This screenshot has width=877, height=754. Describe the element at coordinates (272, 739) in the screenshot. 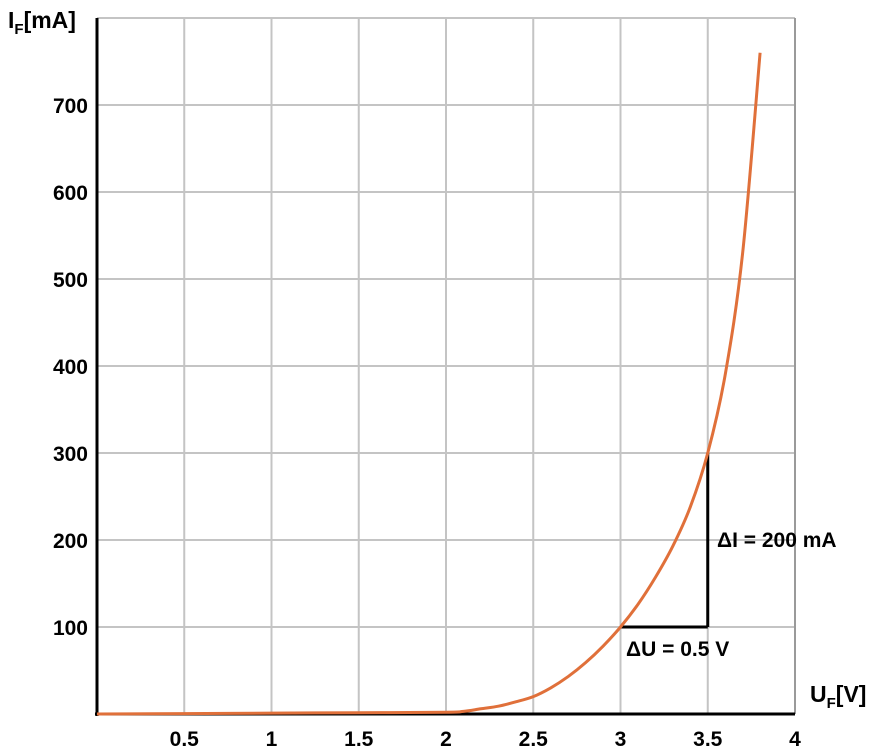

I see `x-tick-label: 1` at that location.